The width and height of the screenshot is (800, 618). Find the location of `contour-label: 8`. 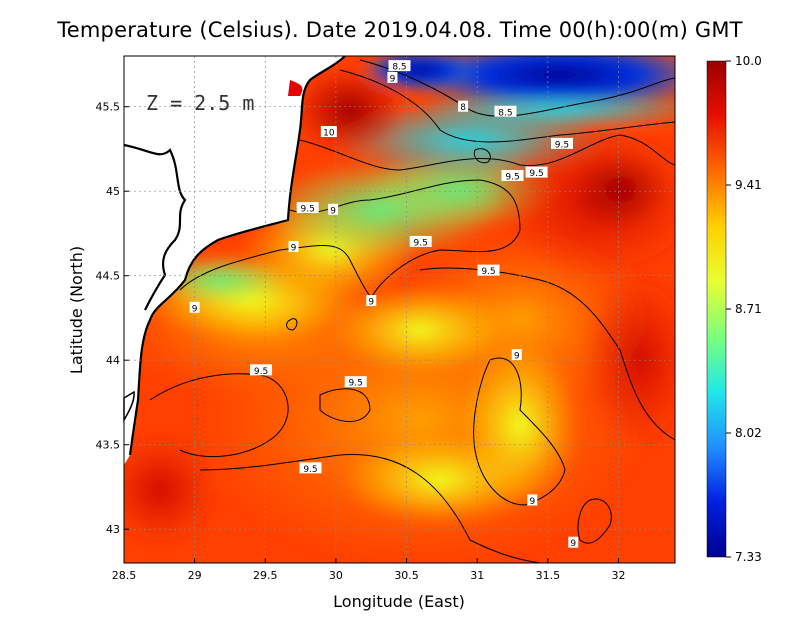

contour-label: 8 is located at coordinates (463, 108).